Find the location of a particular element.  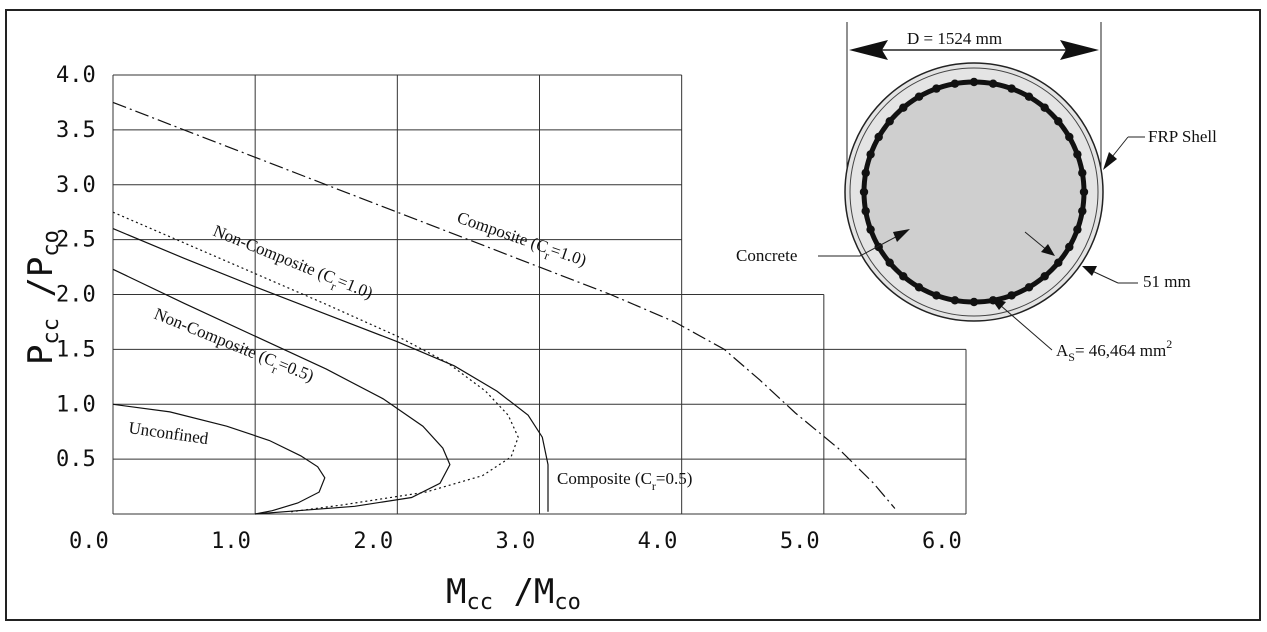

y-tick-label: 4.0 is located at coordinates (76, 75).